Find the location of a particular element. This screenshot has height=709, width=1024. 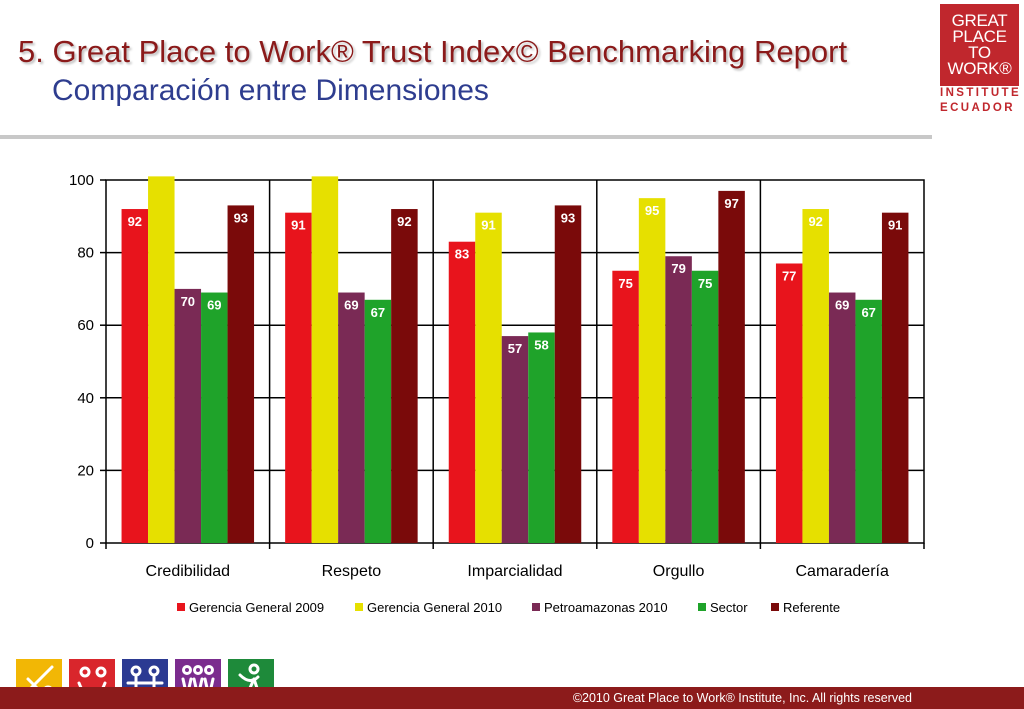

x-tick-label: Imparcialidad is located at coordinates (514, 571).